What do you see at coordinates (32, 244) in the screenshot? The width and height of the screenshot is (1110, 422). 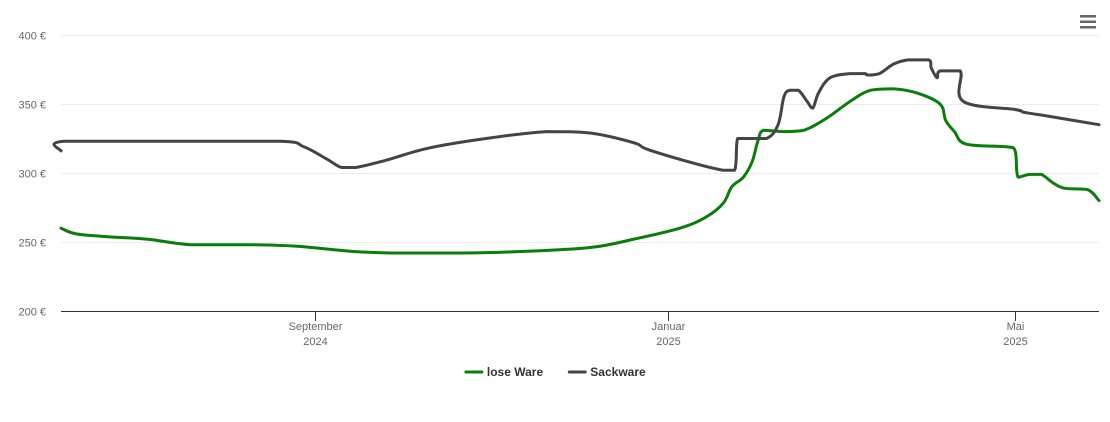 I see `y-tick-label: 250 €` at bounding box center [32, 244].